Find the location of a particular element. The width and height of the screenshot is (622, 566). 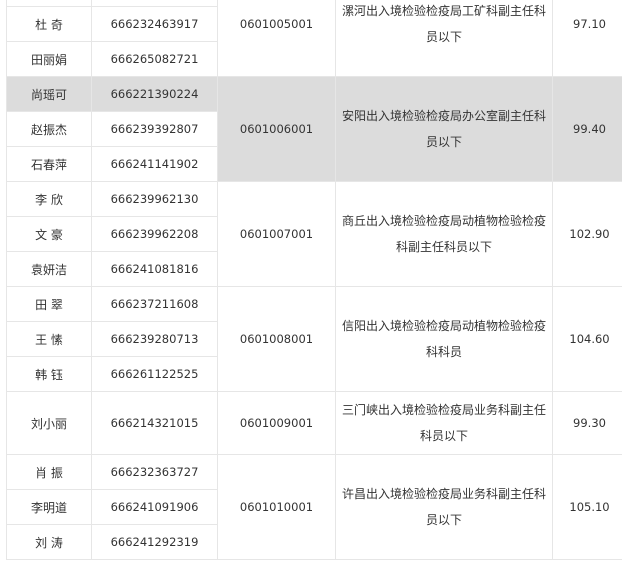

position-code: 0601005001 is located at coordinates (276, 38).